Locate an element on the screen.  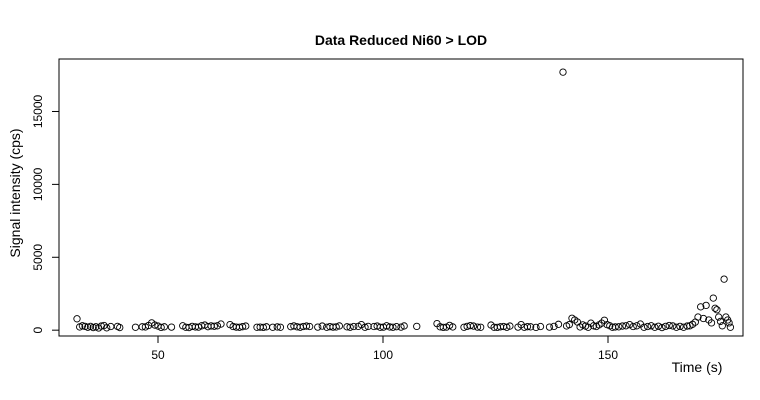
x-tick-label: 50 is located at coordinates (158, 355).